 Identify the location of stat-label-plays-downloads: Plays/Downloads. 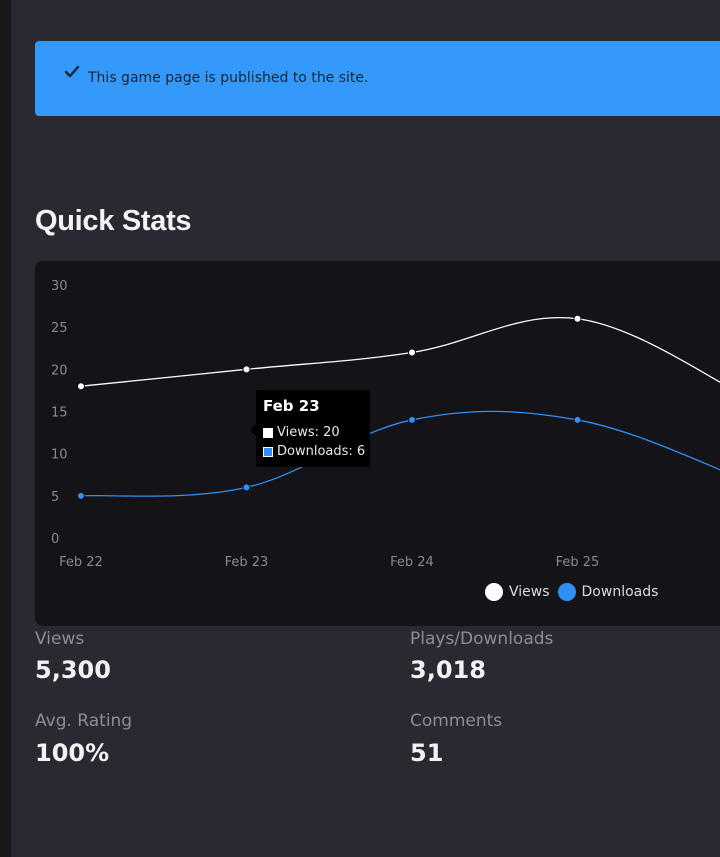
(482, 639).